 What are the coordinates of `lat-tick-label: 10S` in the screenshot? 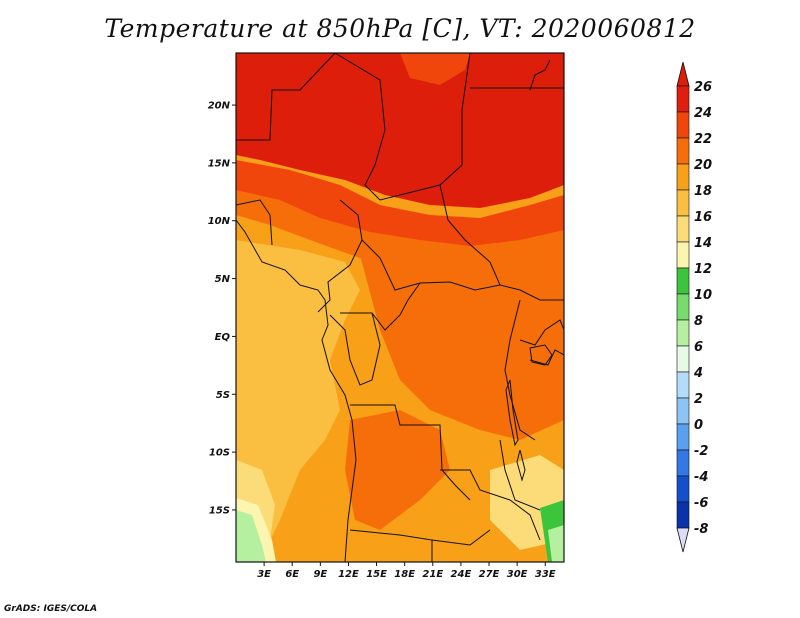 It's located at (219, 453).